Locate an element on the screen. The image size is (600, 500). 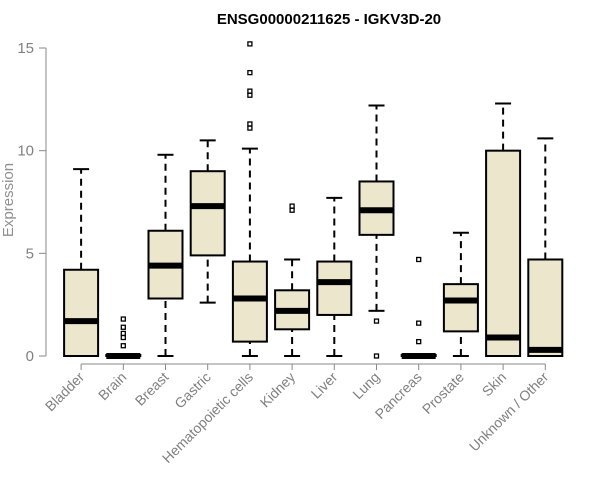
box-gastric is located at coordinates (207, 221).